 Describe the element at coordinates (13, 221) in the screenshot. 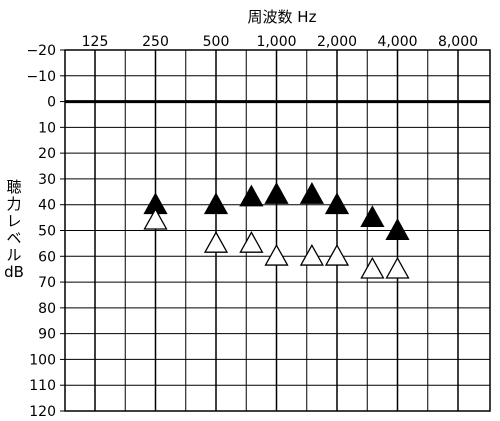

I see `y-axis-title-char: レ` at that location.